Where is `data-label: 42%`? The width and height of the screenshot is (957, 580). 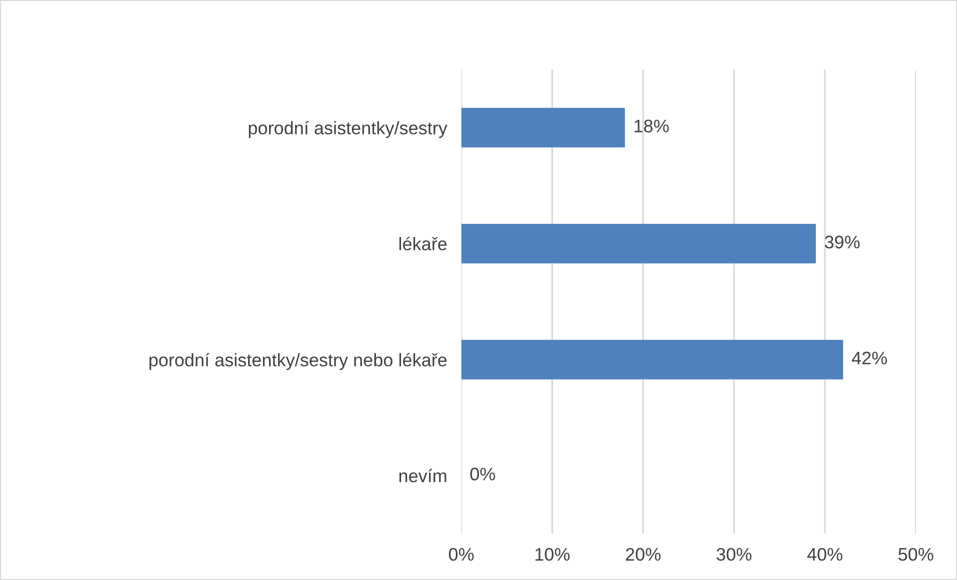
data-label: 42% is located at coordinates (869, 358).